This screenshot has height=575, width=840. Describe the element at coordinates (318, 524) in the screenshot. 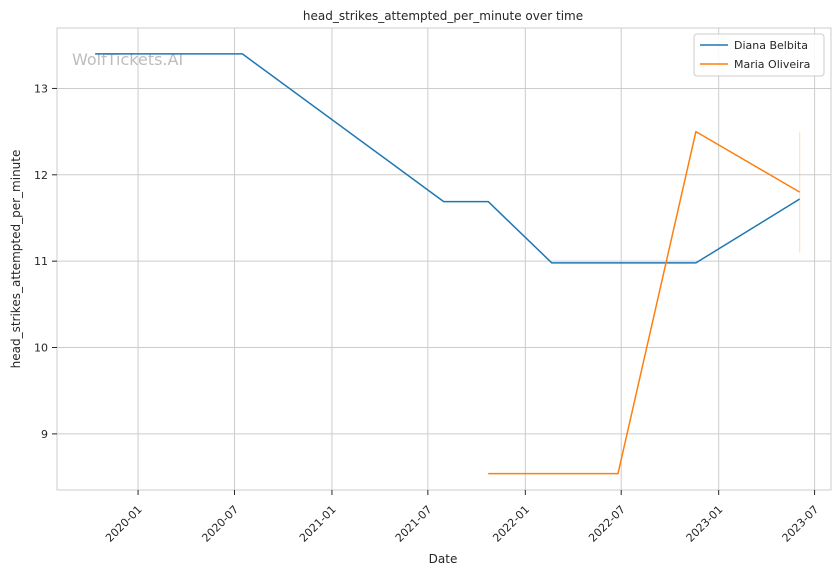

I see `x-tick-label: 2021-01` at that location.